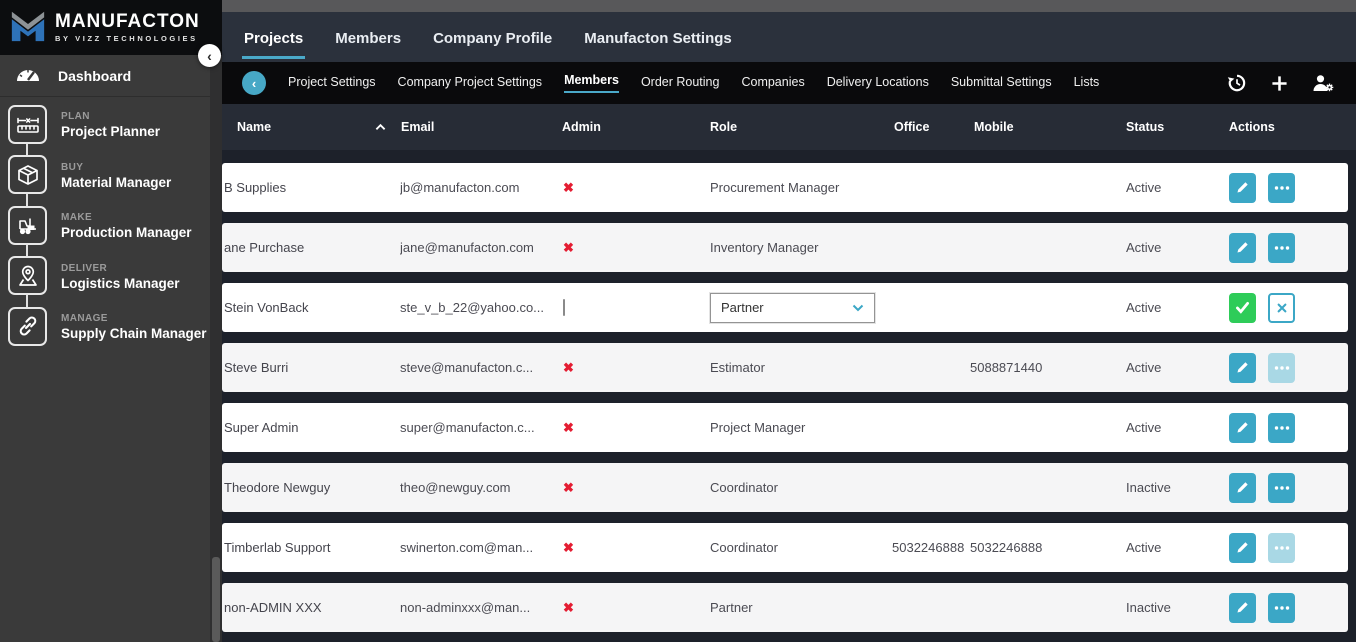 Image resolution: width=1356 pixels, height=642 pixels. I want to click on member-name: B Supplies, so click(255, 187).